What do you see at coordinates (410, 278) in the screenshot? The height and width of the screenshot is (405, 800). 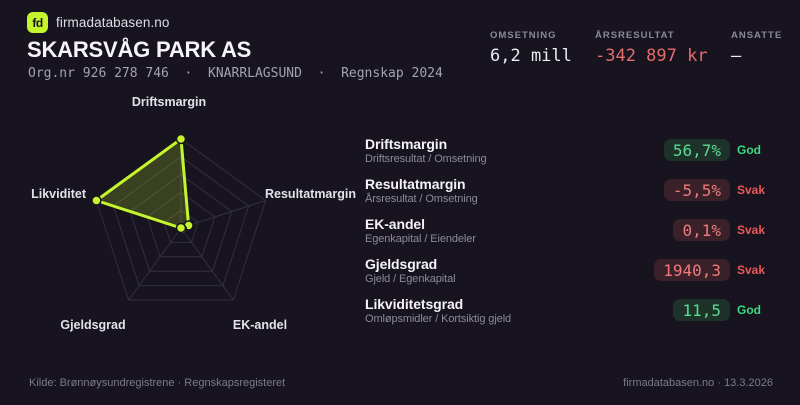 I see `metric-formula: Gjeld / Egenkapital` at bounding box center [410, 278].